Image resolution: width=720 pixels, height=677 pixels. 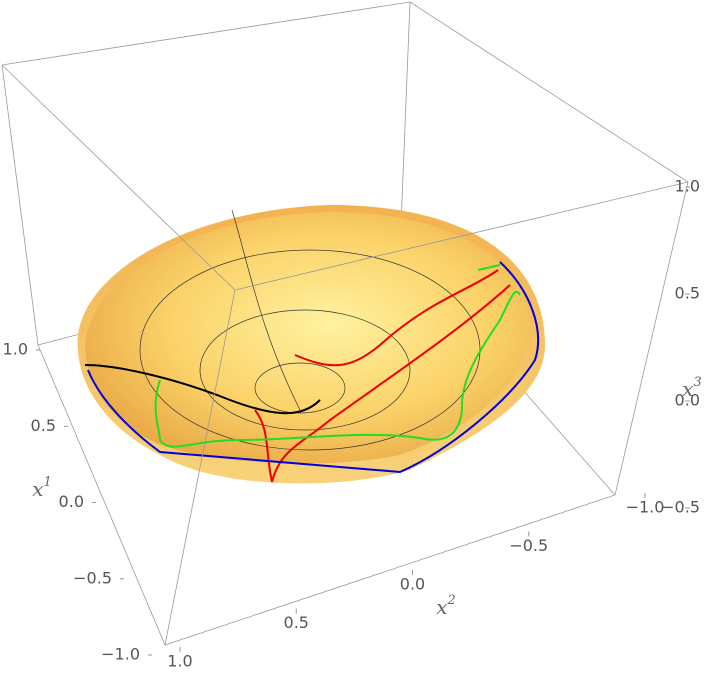 I want to click on axis-label: x3, so click(x=692, y=388).